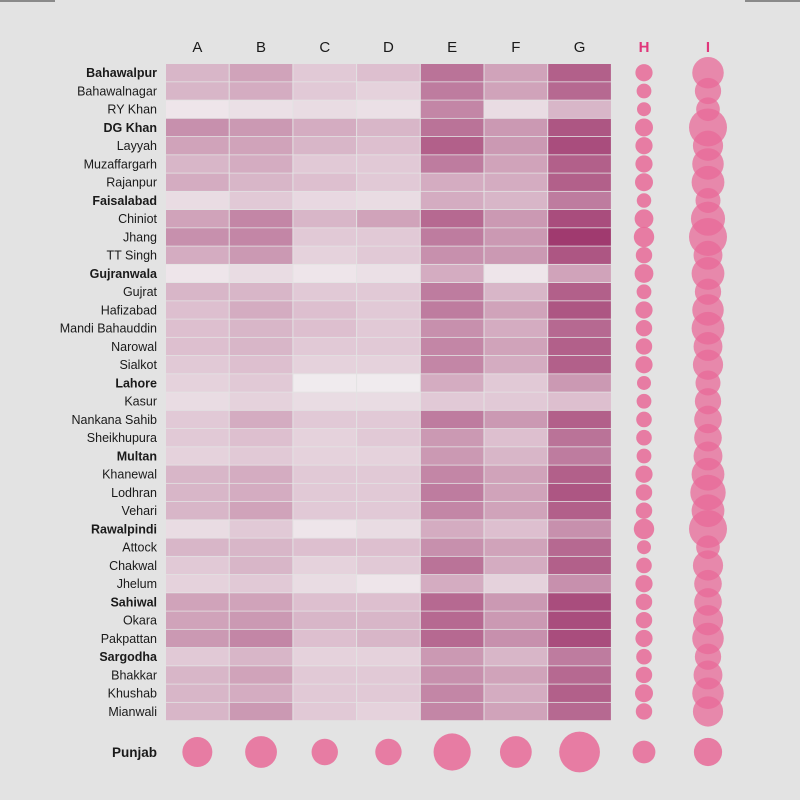 This screenshot has height=800, width=800. What do you see at coordinates (579, 620) in the screenshot?
I see `cell-okara-g` at bounding box center [579, 620].